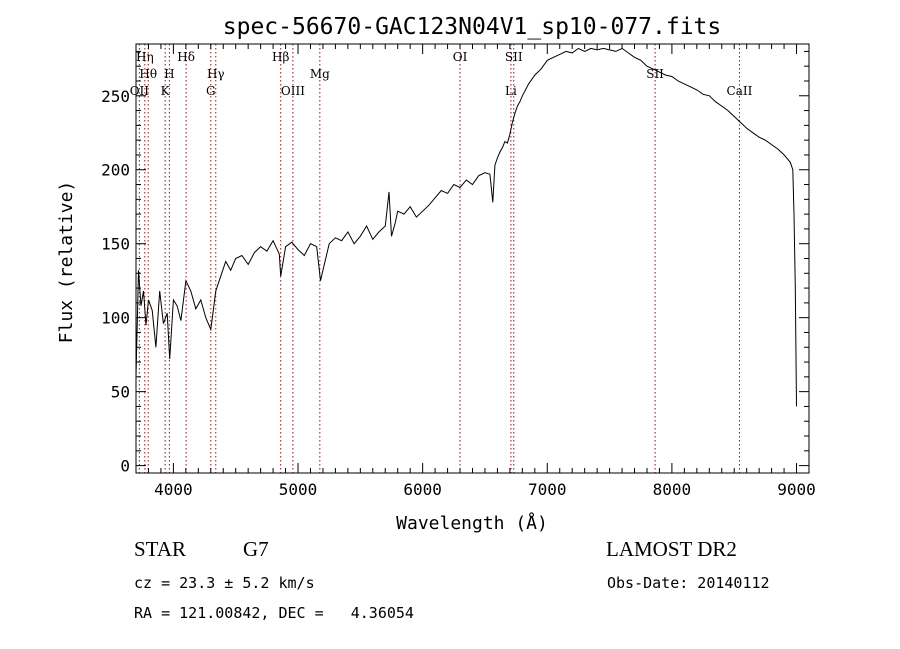 The width and height of the screenshot is (900, 649). What do you see at coordinates (120, 392) in the screenshot?
I see `y-tick-label: 50` at bounding box center [120, 392].